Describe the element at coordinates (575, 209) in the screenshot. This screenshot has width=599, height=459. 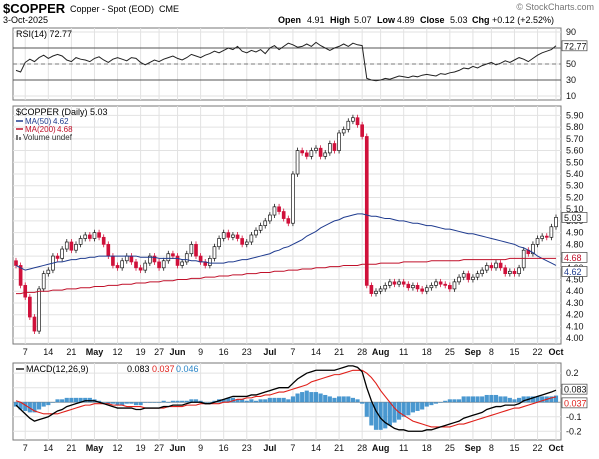
I see `price-tick-label: 5.10` at that location.